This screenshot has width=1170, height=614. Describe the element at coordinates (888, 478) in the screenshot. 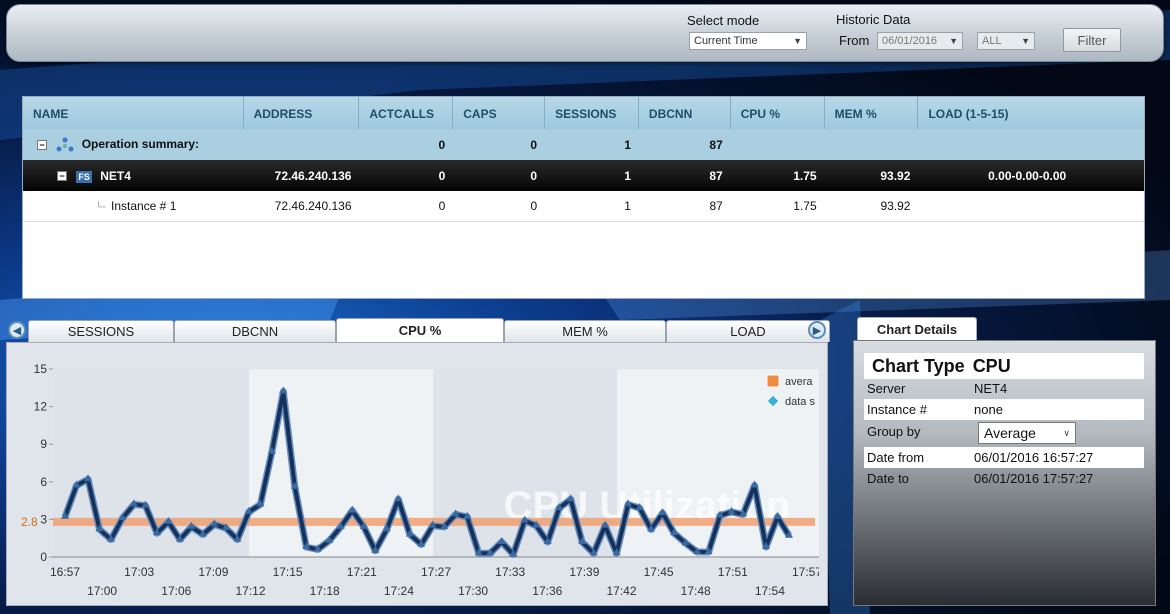

I see `date-to-label: Date to` at that location.